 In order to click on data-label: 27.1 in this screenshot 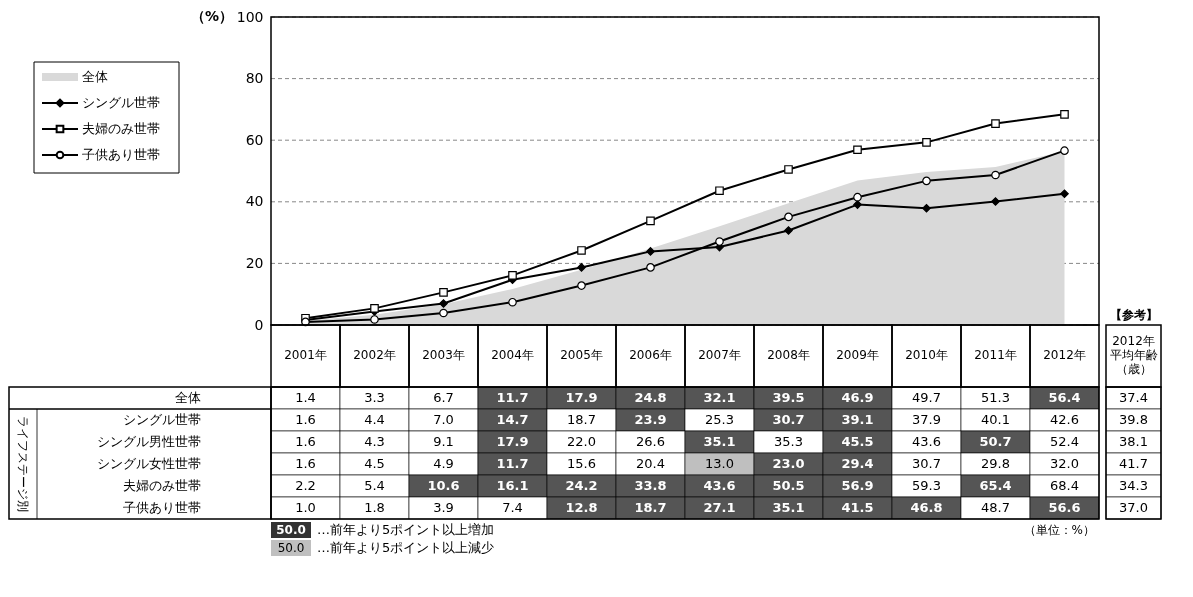, I will do `click(719, 507)`.